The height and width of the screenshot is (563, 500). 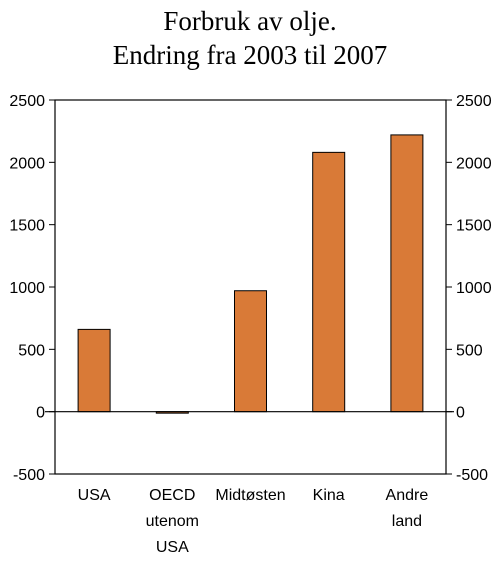 What do you see at coordinates (253, 521) in the screenshot?
I see `category-labels: USA OECD utenom USA Midtøsten Kina Andre land` at bounding box center [253, 521].